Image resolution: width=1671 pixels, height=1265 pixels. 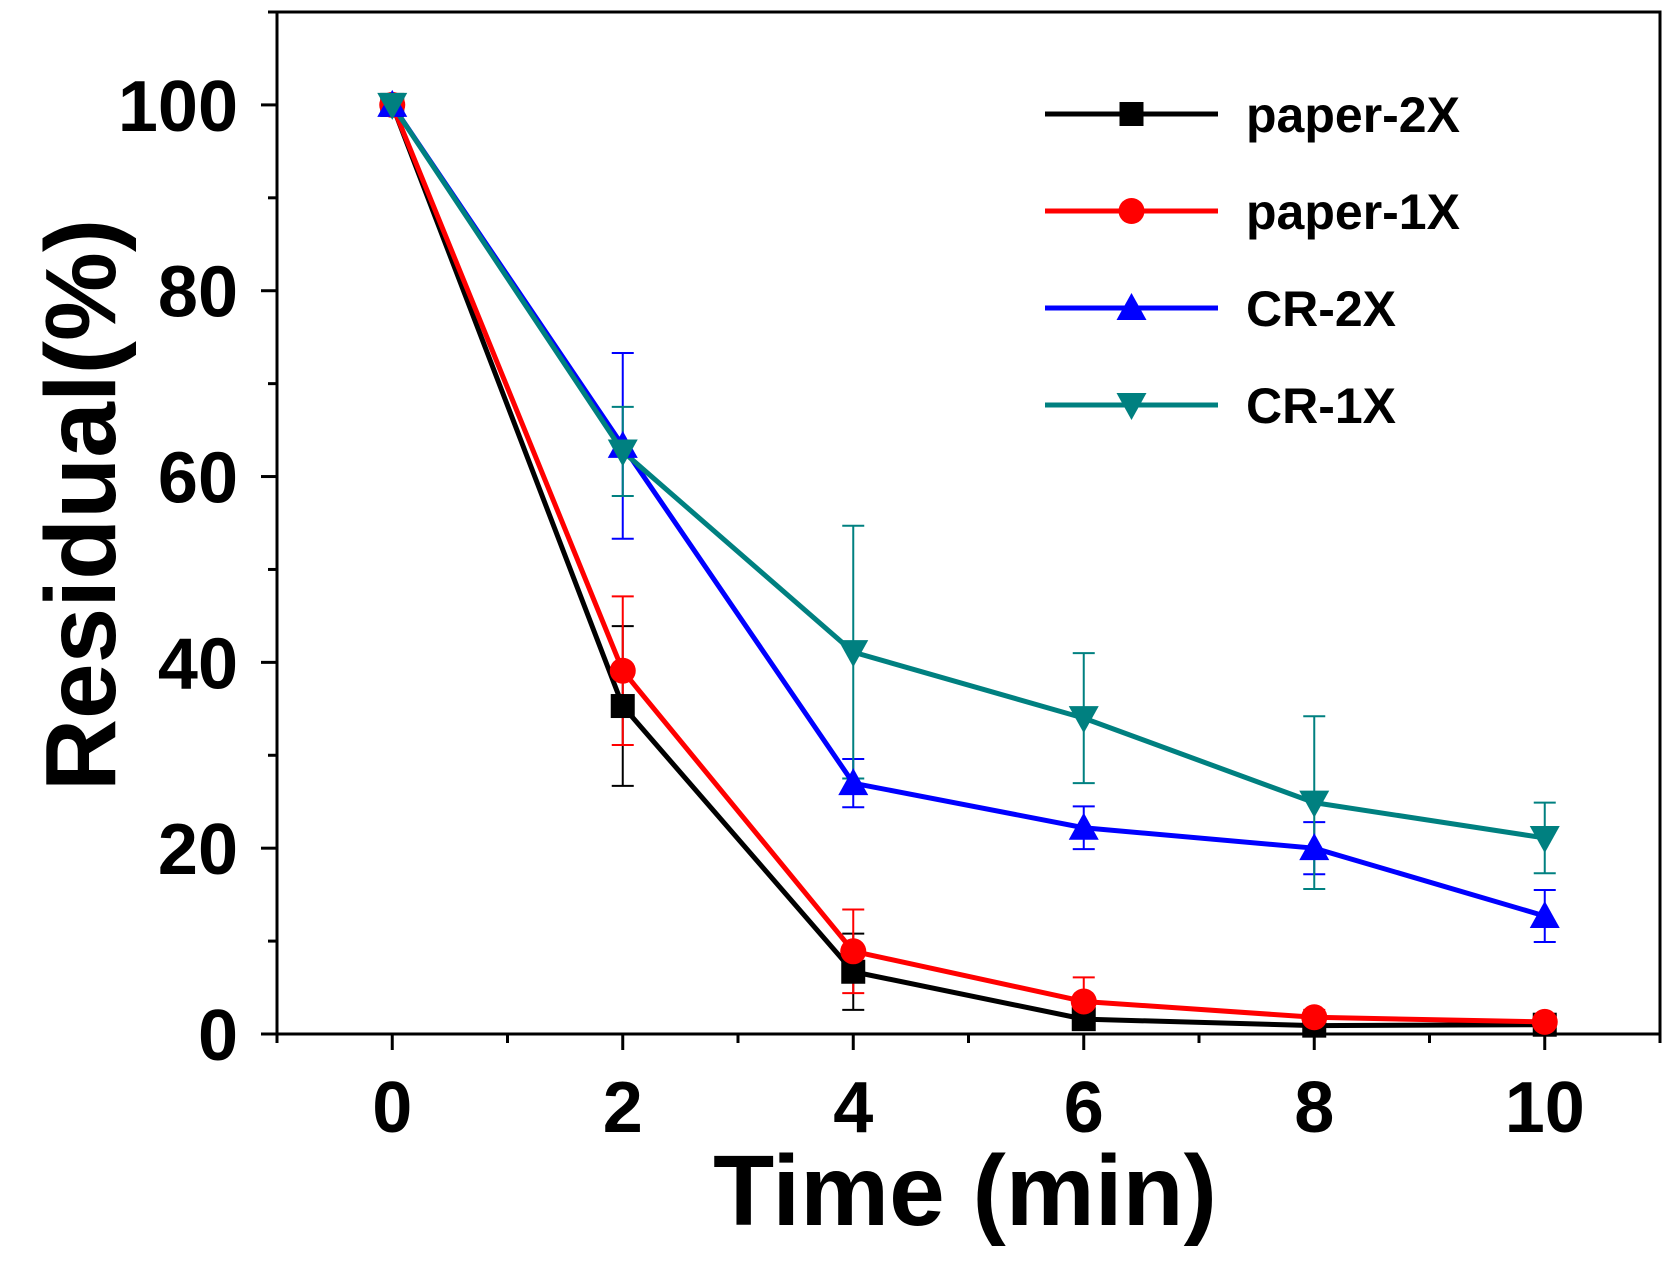 I want to click on legend-label-paper-1x: paper-1X, so click(x=1353, y=212).